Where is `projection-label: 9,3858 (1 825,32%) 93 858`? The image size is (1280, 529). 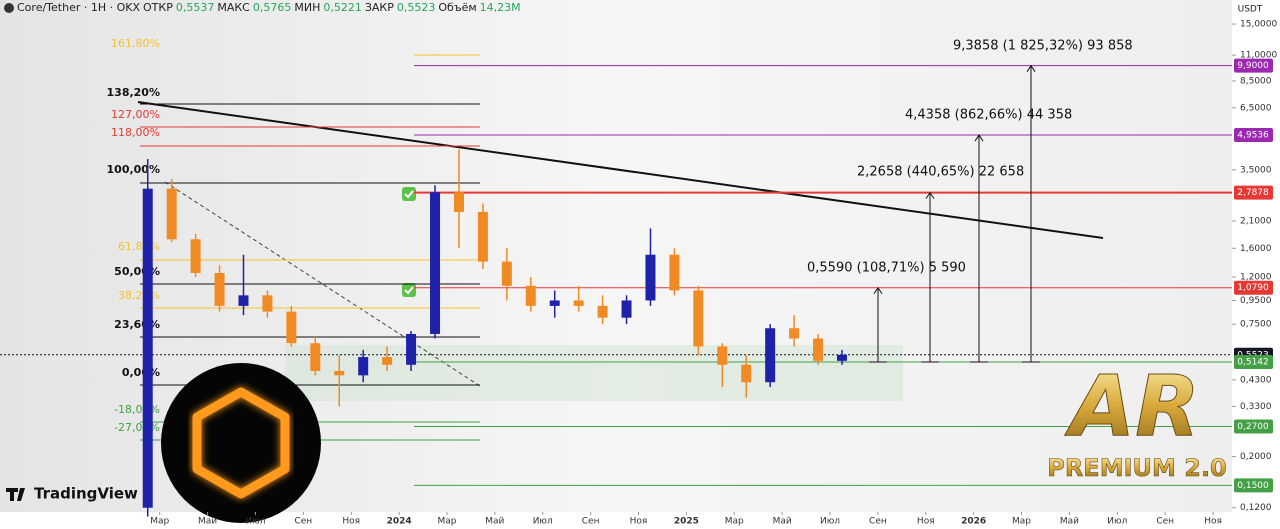 projection-label: 9,3858 (1 825,32%) 93 858 is located at coordinates (1043, 46).